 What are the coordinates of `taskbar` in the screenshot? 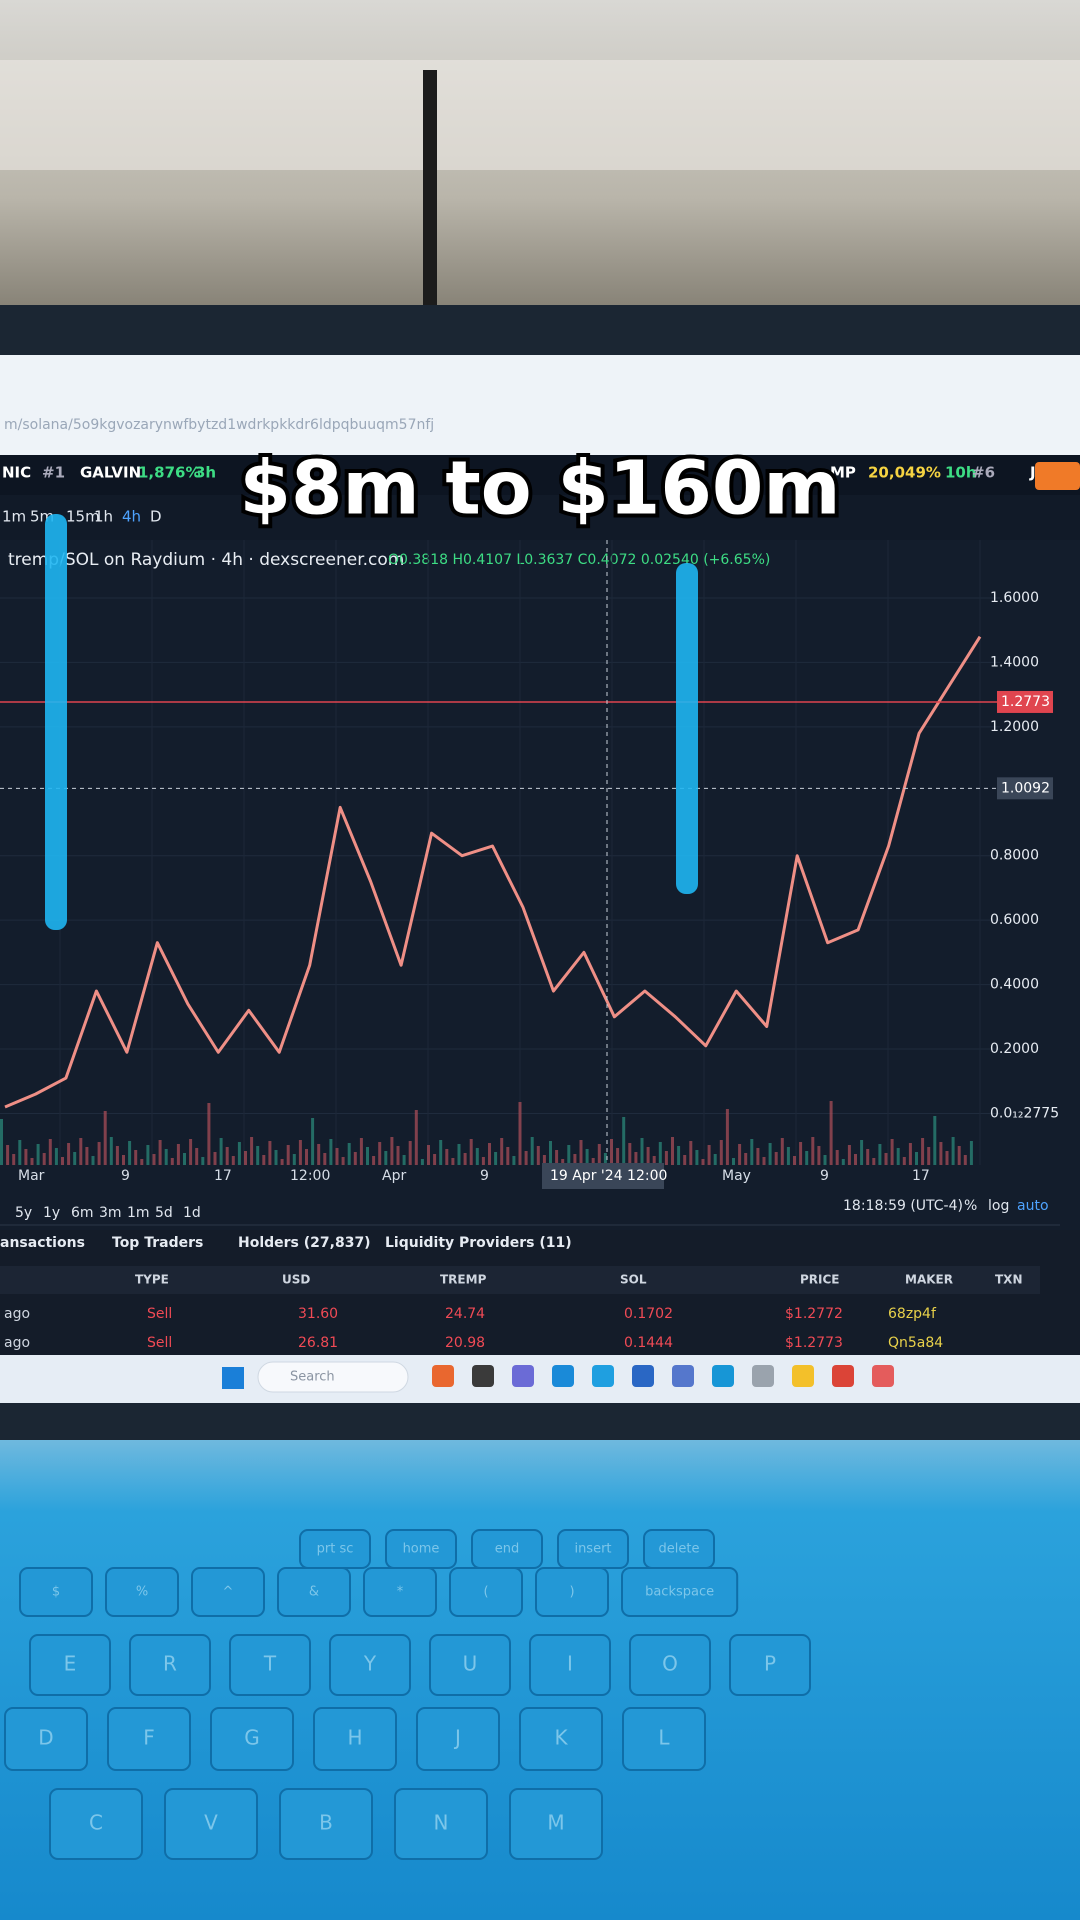 It's located at (540, 1379).